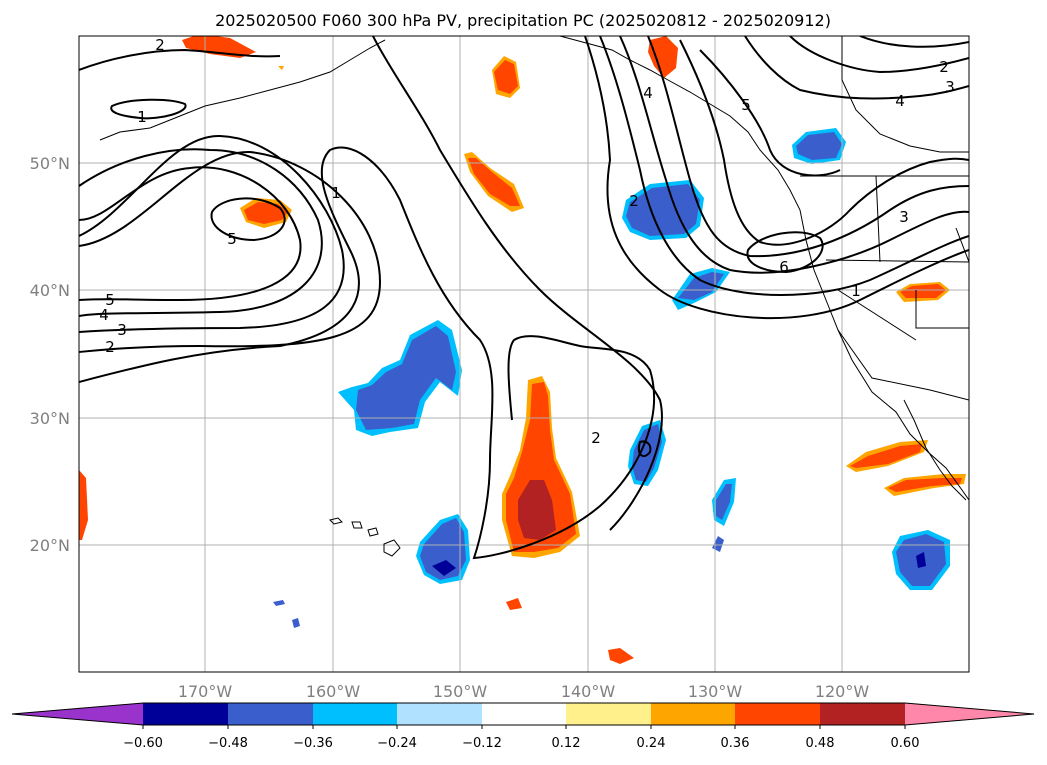 This screenshot has height=765, width=1047. What do you see at coordinates (50, 354) in the screenshot?
I see `latitude-tick-labels: 50°N 40°N 30°N 20°N` at bounding box center [50, 354].